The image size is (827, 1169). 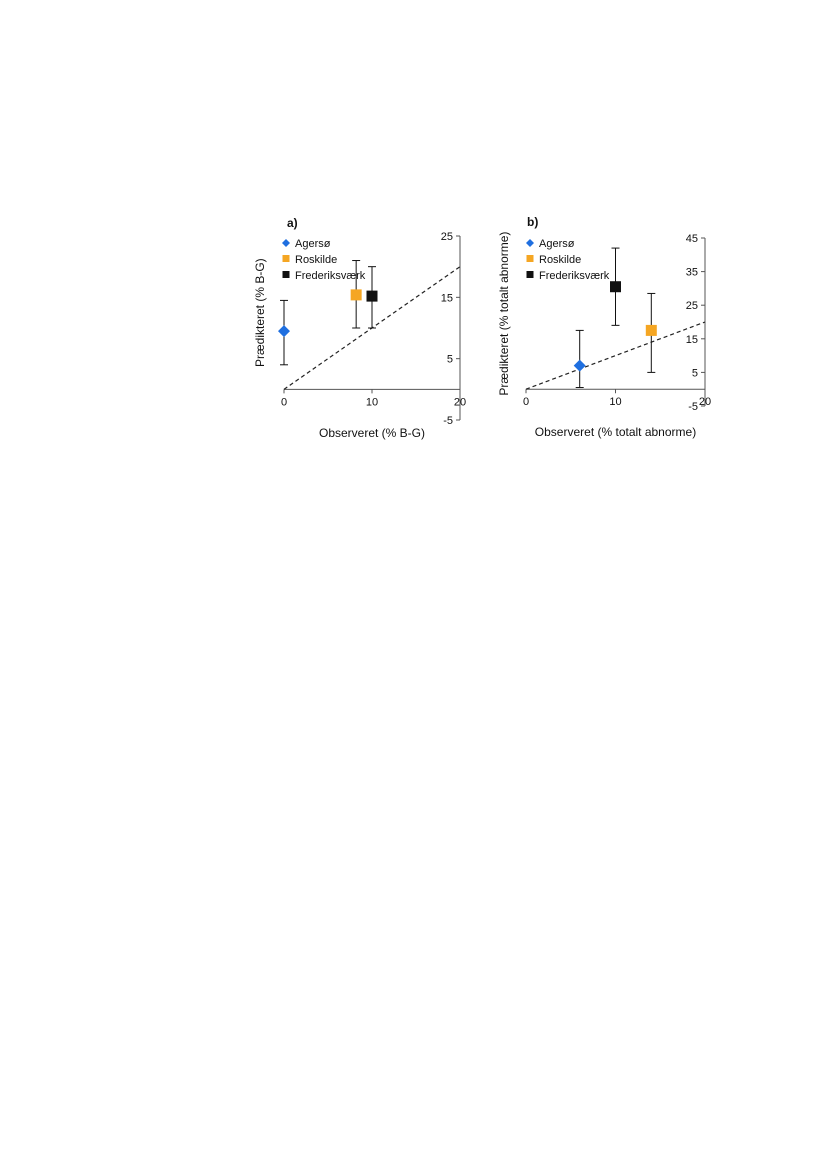 What do you see at coordinates (692, 239) in the screenshot?
I see `y-tick-label: 45` at bounding box center [692, 239].